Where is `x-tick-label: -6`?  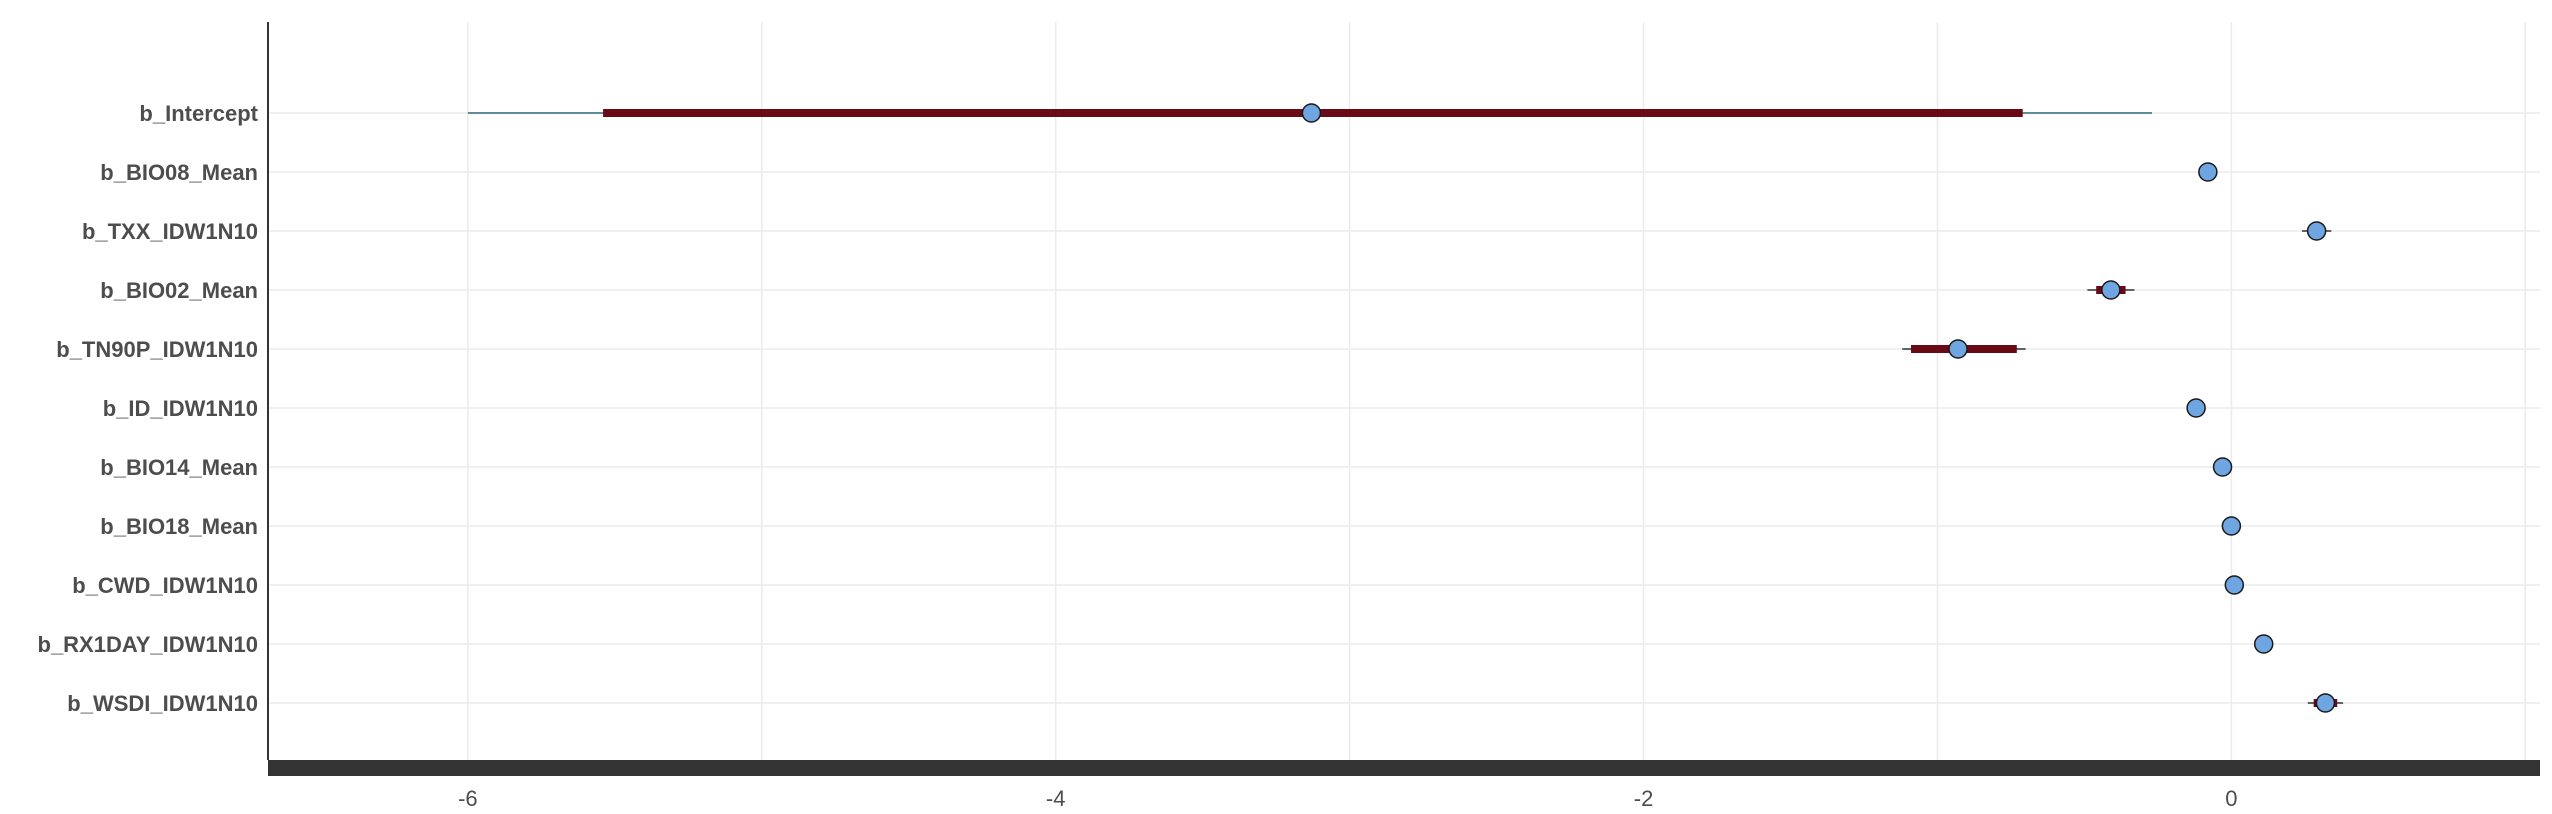 x-tick-label: -6 is located at coordinates (468, 798).